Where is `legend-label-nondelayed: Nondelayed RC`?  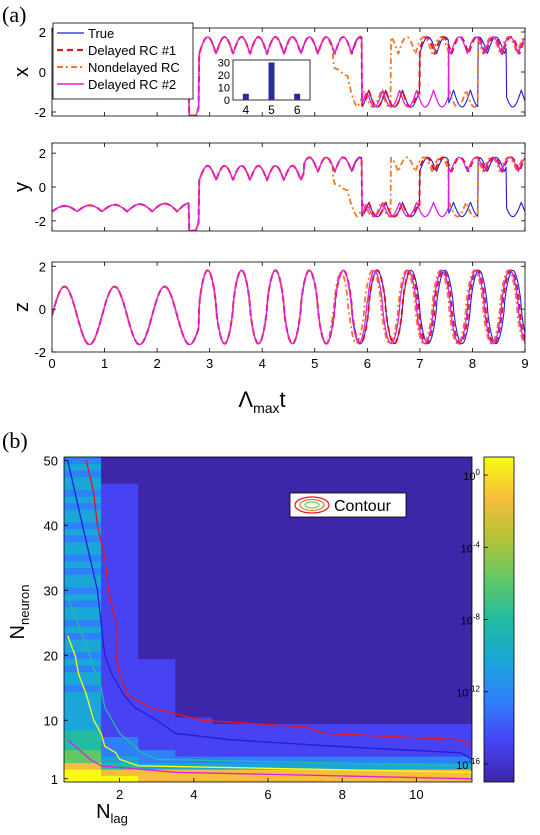 legend-label-nondelayed: Nondelayed RC is located at coordinates (134, 67).